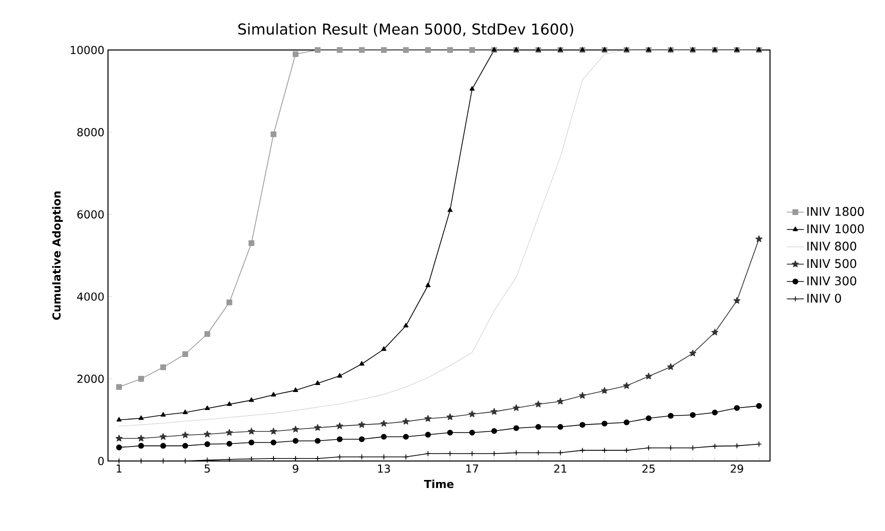 Image resolution: width=885 pixels, height=531 pixels. Describe the element at coordinates (737, 468) in the screenshot. I see `x-tick-label: 29` at that location.